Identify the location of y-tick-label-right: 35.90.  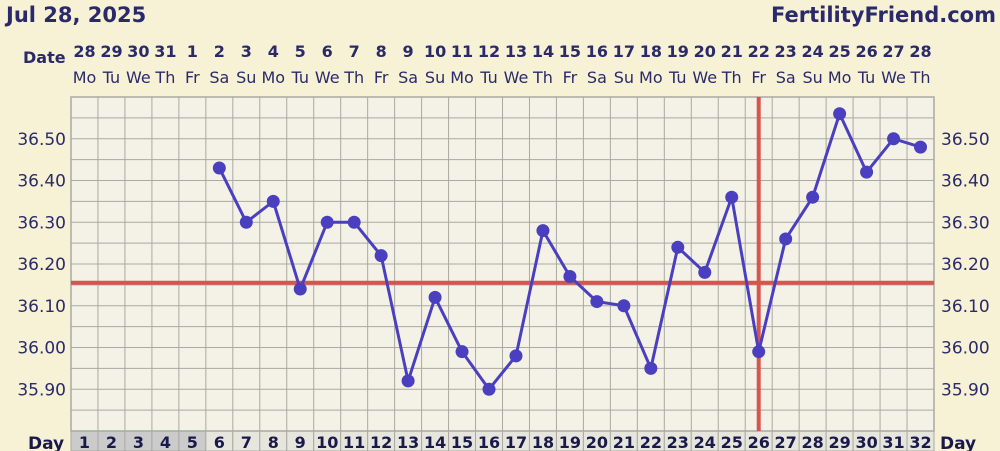
(965, 390).